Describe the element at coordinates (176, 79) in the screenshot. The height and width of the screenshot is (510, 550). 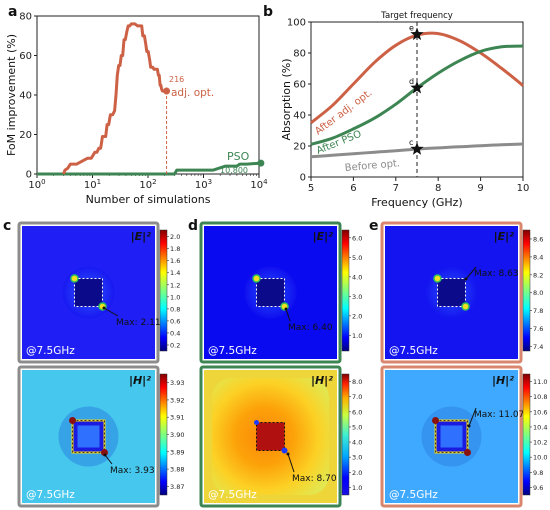
I see `annotation-216: 216` at that location.